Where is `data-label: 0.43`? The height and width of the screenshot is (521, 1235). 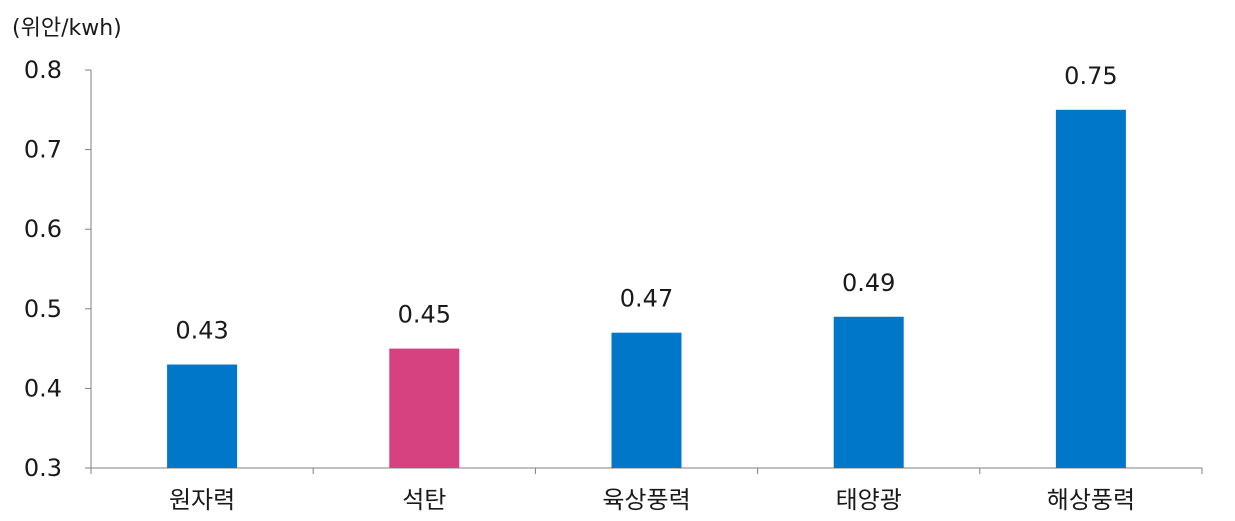 data-label: 0.43 is located at coordinates (201, 331).